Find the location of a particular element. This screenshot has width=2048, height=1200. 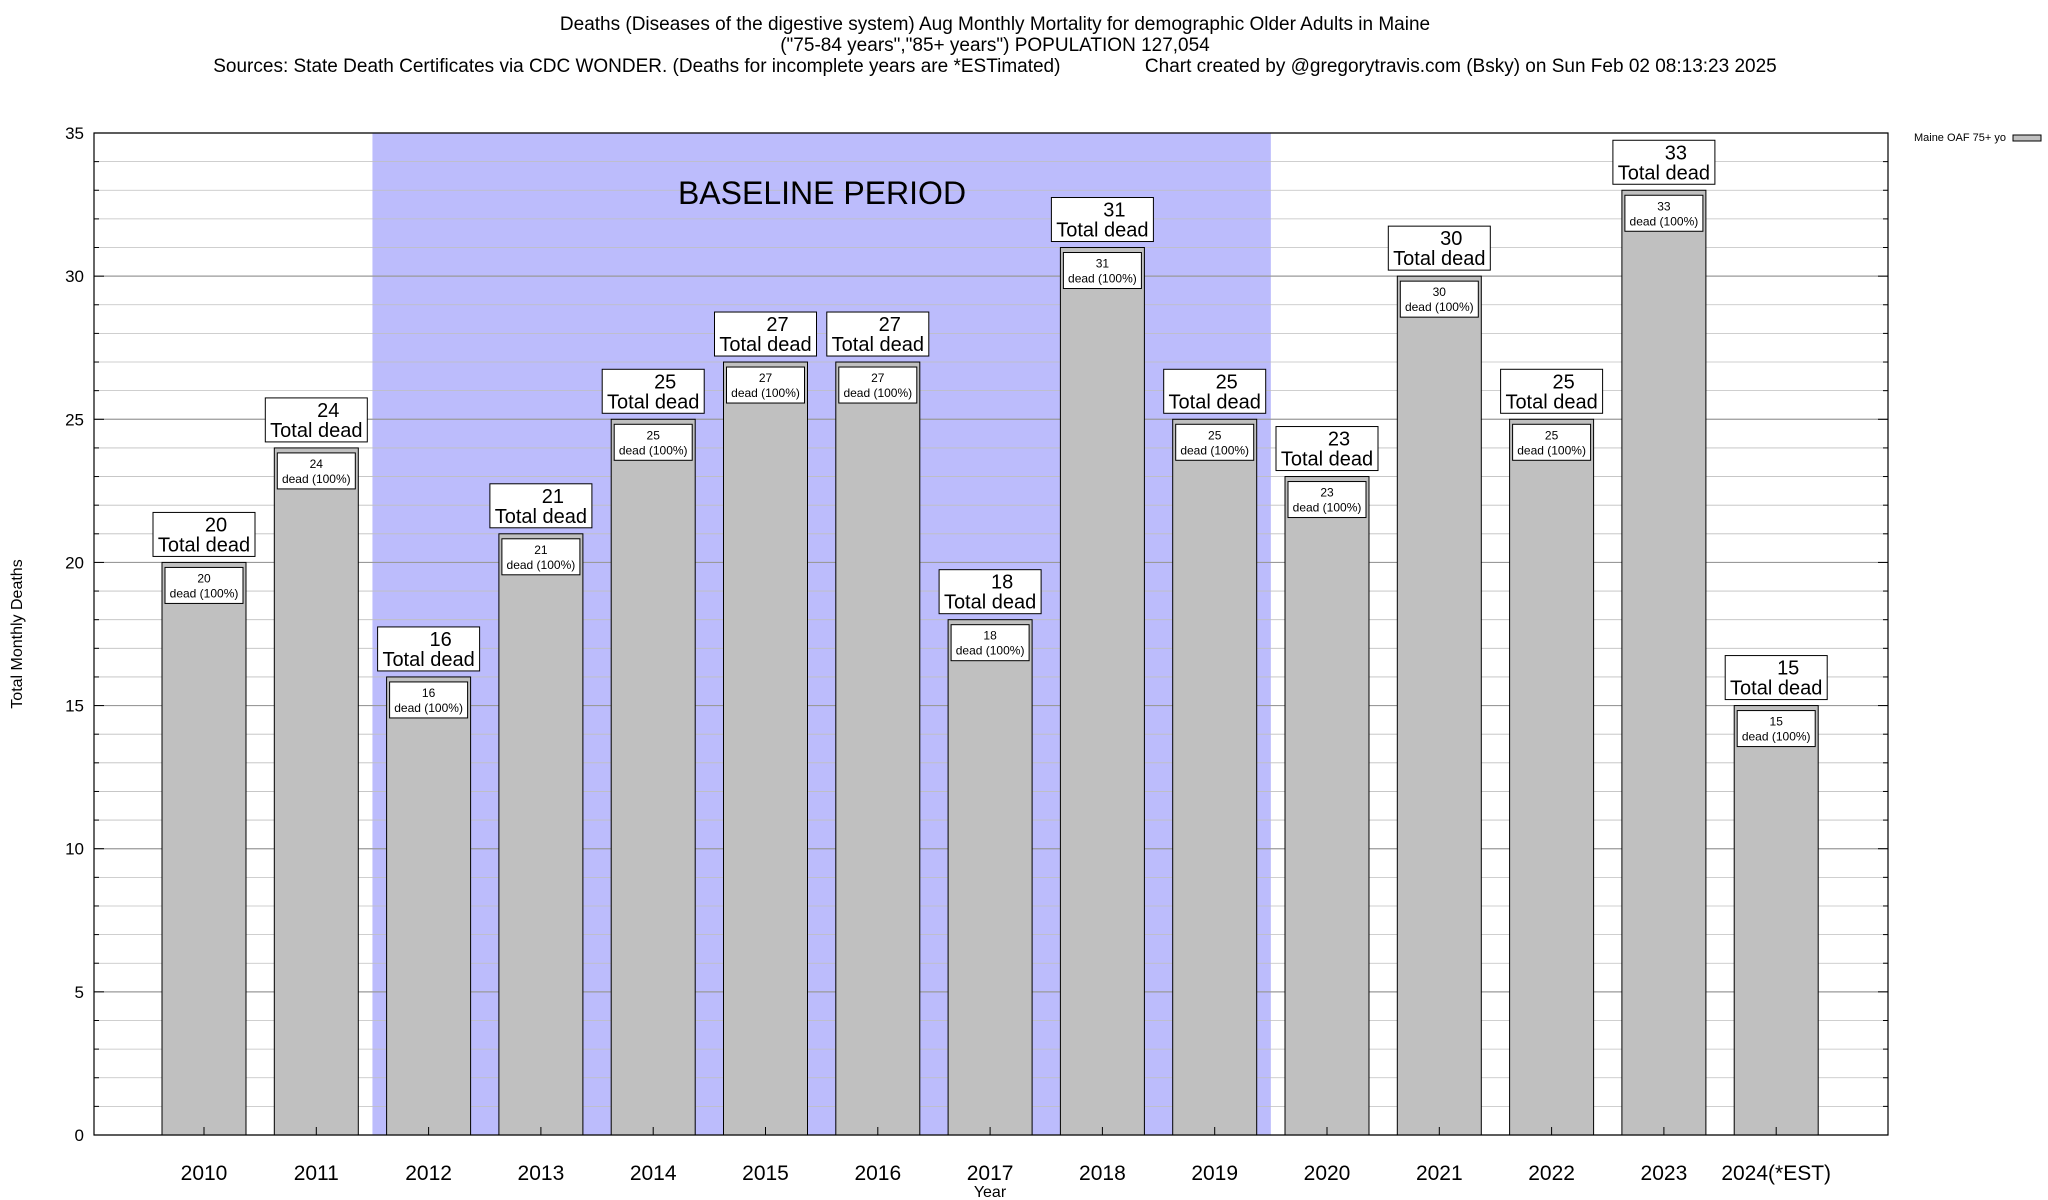

x-tick-label: 2010 is located at coordinates (204, 1173).